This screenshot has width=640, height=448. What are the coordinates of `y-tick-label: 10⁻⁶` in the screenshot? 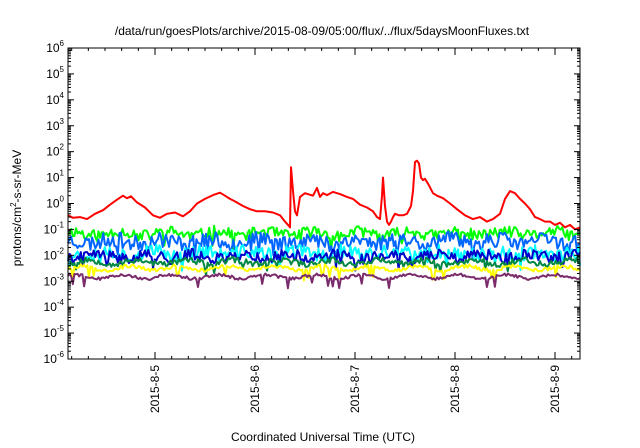 It's located at (54, 358).